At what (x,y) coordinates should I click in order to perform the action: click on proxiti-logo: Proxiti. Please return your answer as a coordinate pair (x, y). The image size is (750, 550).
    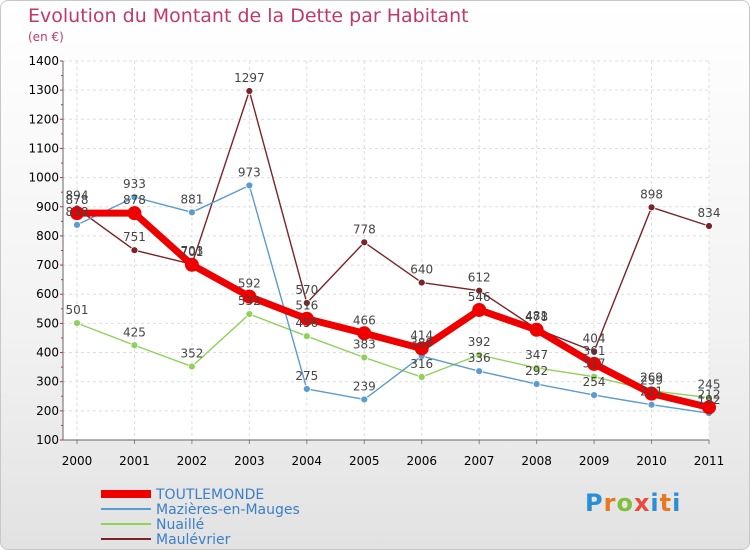
    Looking at the image, I should click on (633, 503).